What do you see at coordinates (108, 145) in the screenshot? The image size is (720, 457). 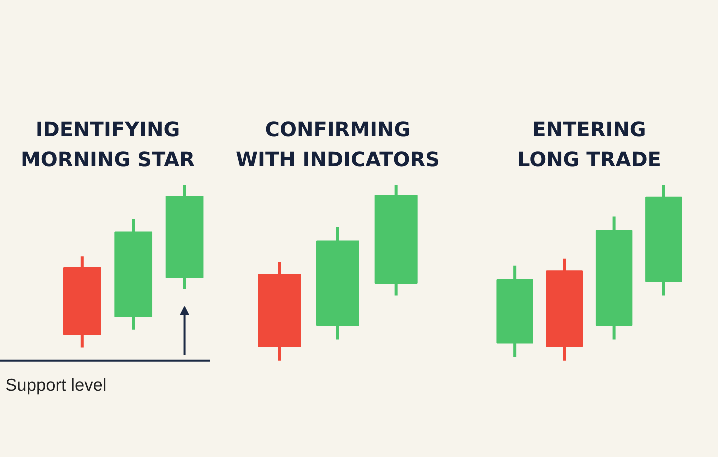 I see `chart-title: IDENTIFYING MORNING STAR` at bounding box center [108, 145].